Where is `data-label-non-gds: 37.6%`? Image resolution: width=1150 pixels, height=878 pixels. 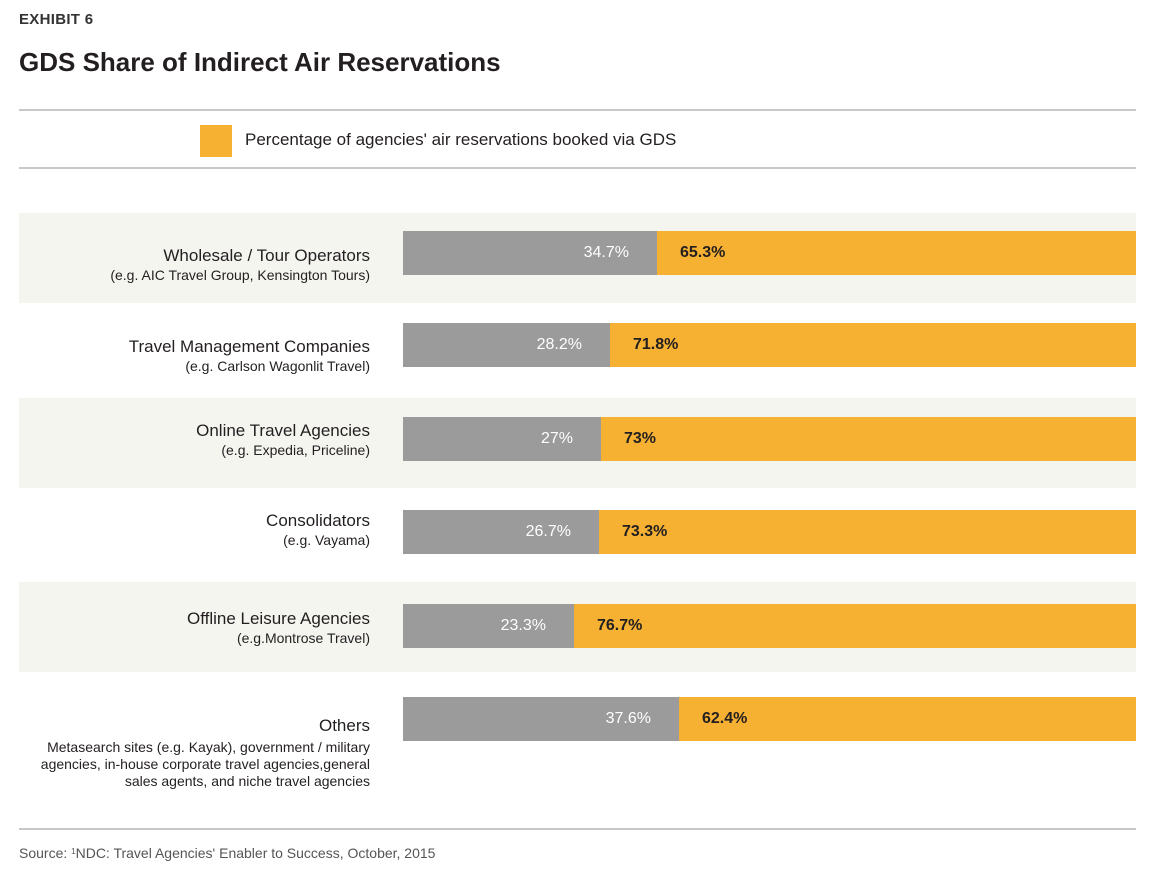 data-label-non-gds: 37.6% is located at coordinates (628, 718).